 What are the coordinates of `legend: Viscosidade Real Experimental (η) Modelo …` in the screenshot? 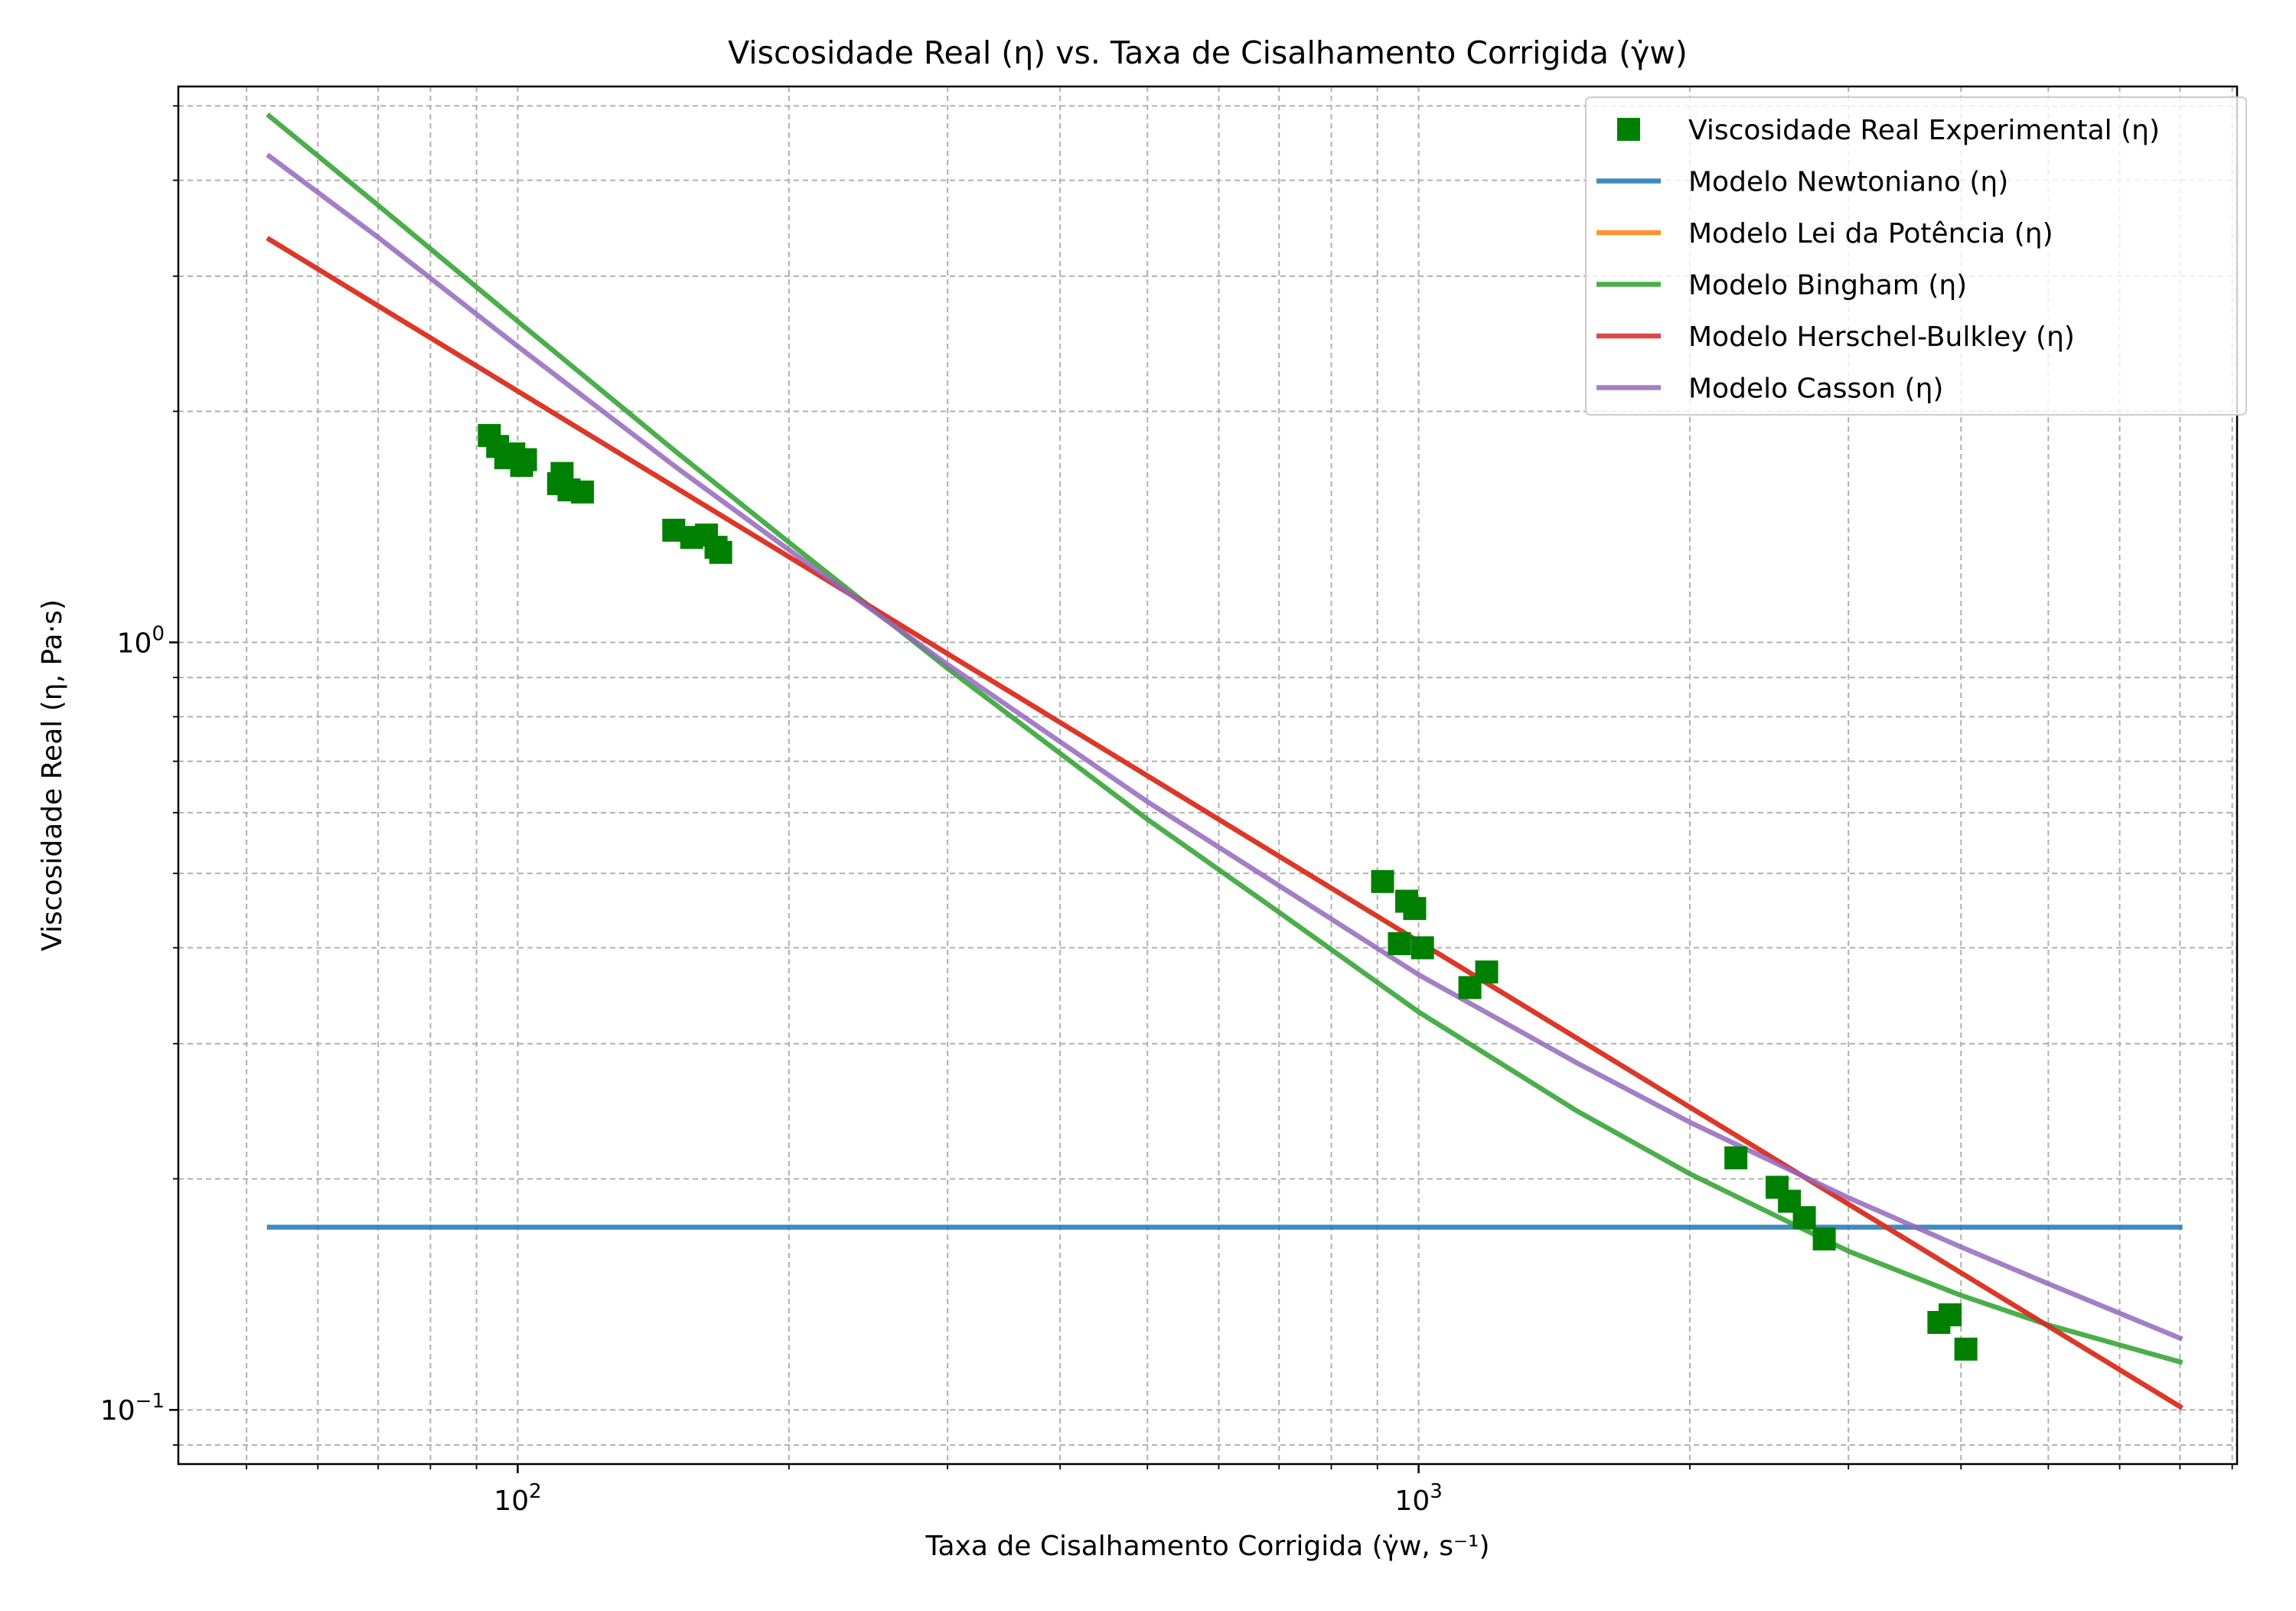 It's located at (1916, 256).